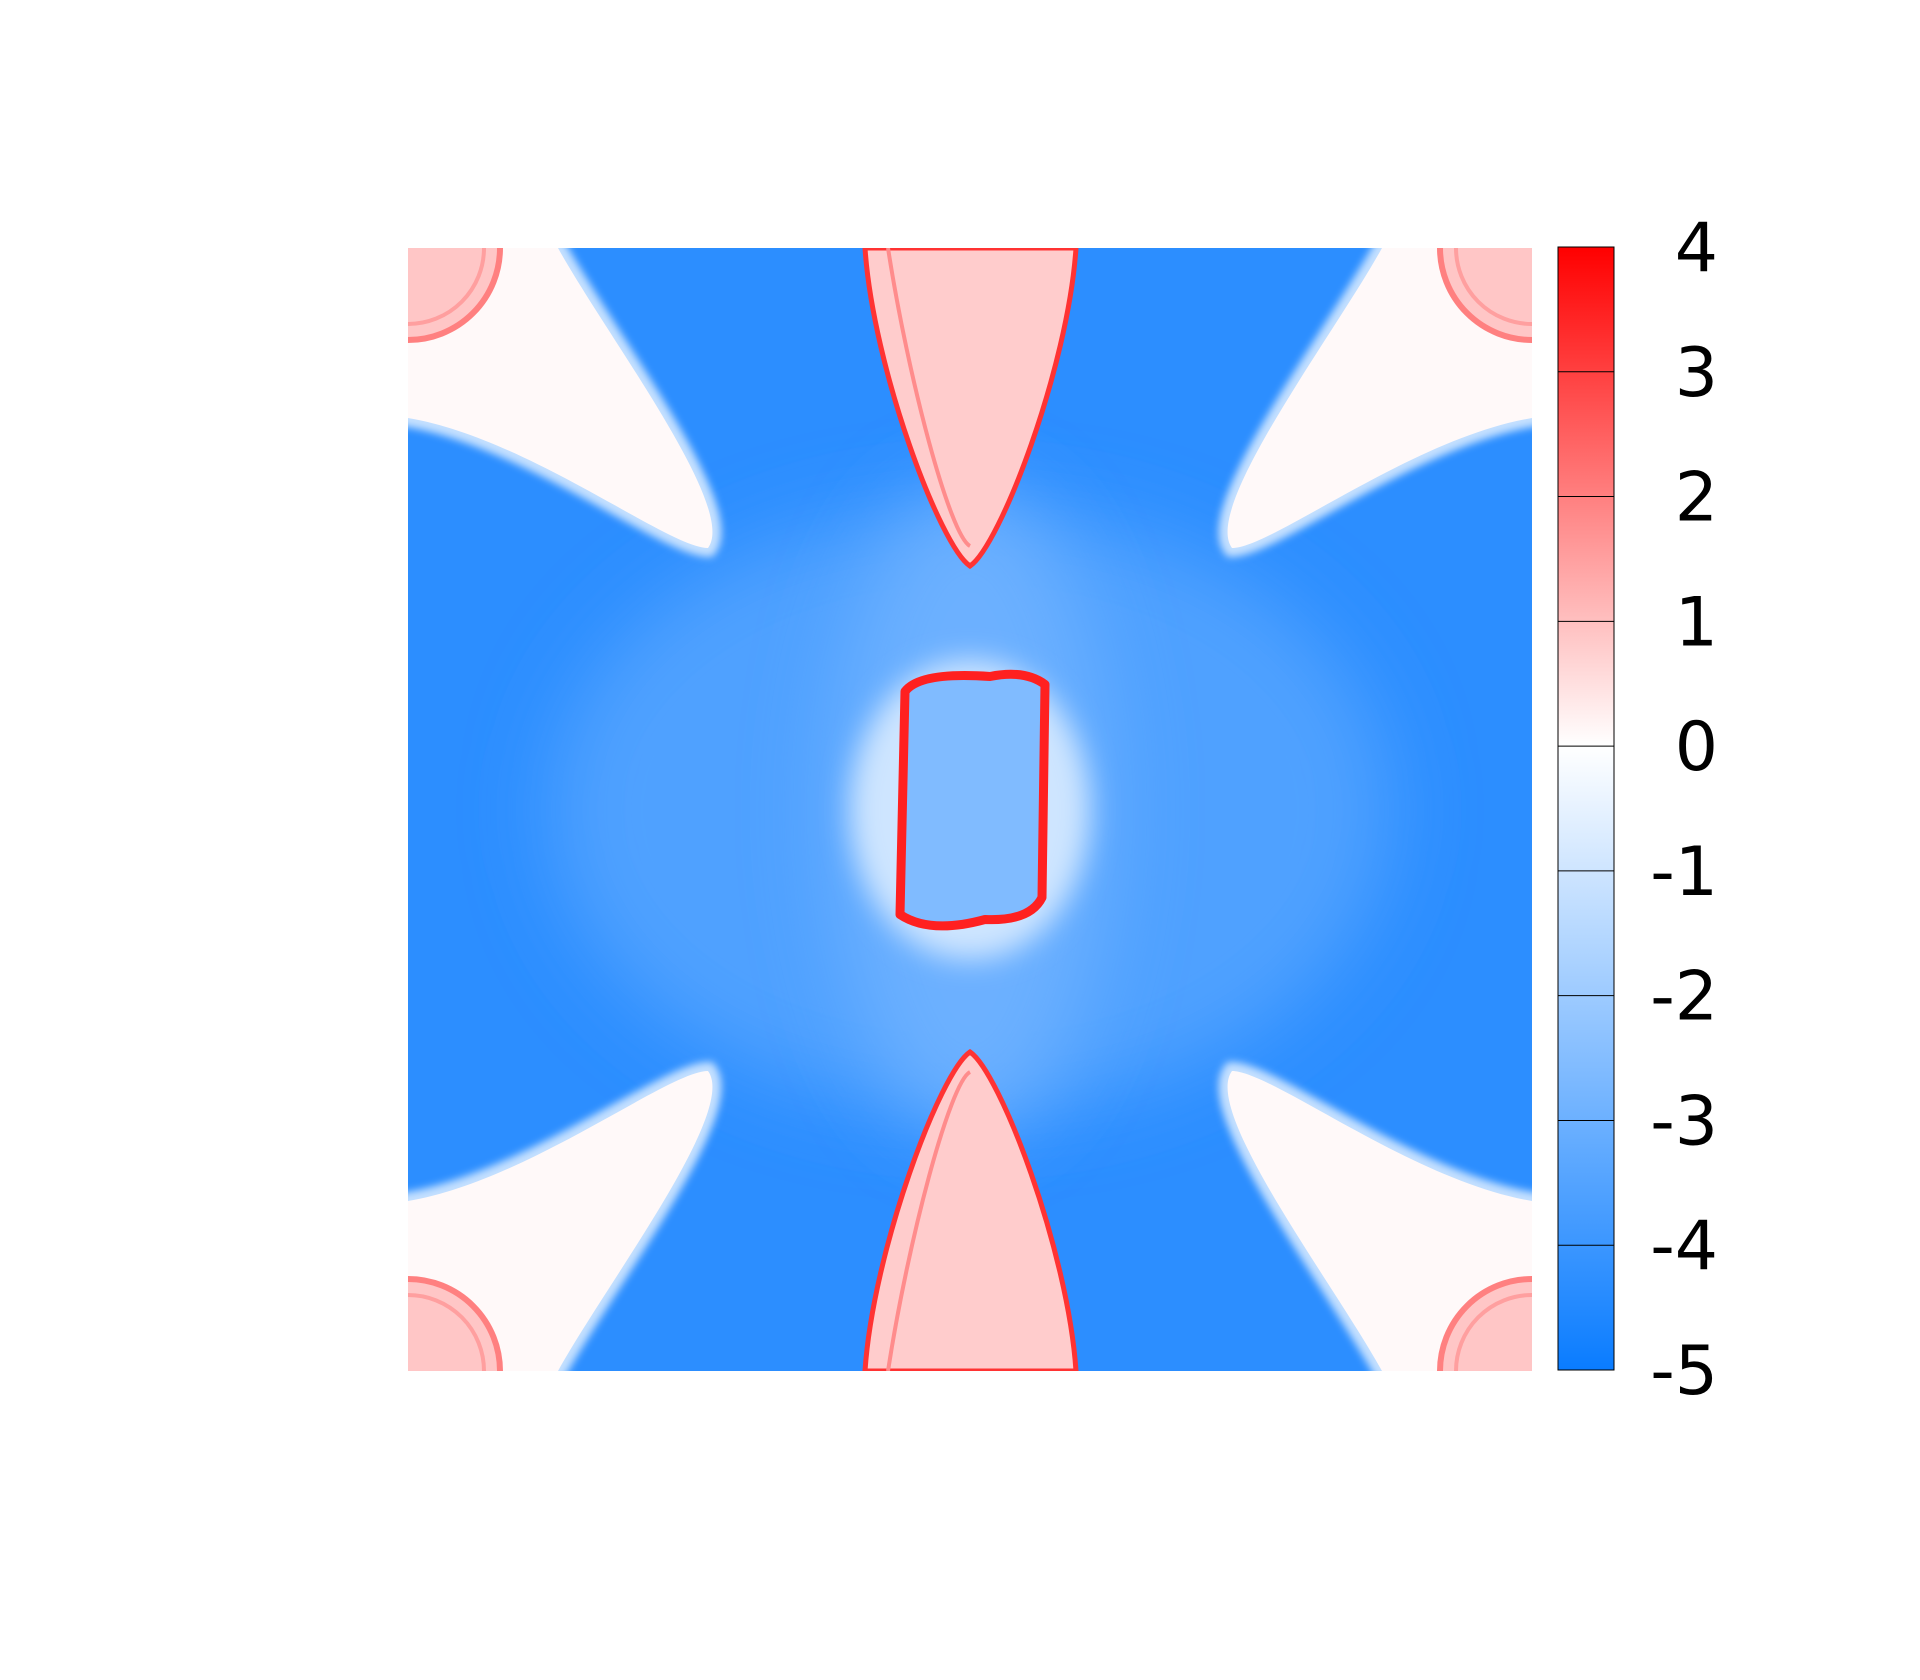 Image resolution: width=1920 pixels, height=1680 pixels. What do you see at coordinates (1684, 1121) in the screenshot?
I see `colorbar-tick-label: -3` at bounding box center [1684, 1121].